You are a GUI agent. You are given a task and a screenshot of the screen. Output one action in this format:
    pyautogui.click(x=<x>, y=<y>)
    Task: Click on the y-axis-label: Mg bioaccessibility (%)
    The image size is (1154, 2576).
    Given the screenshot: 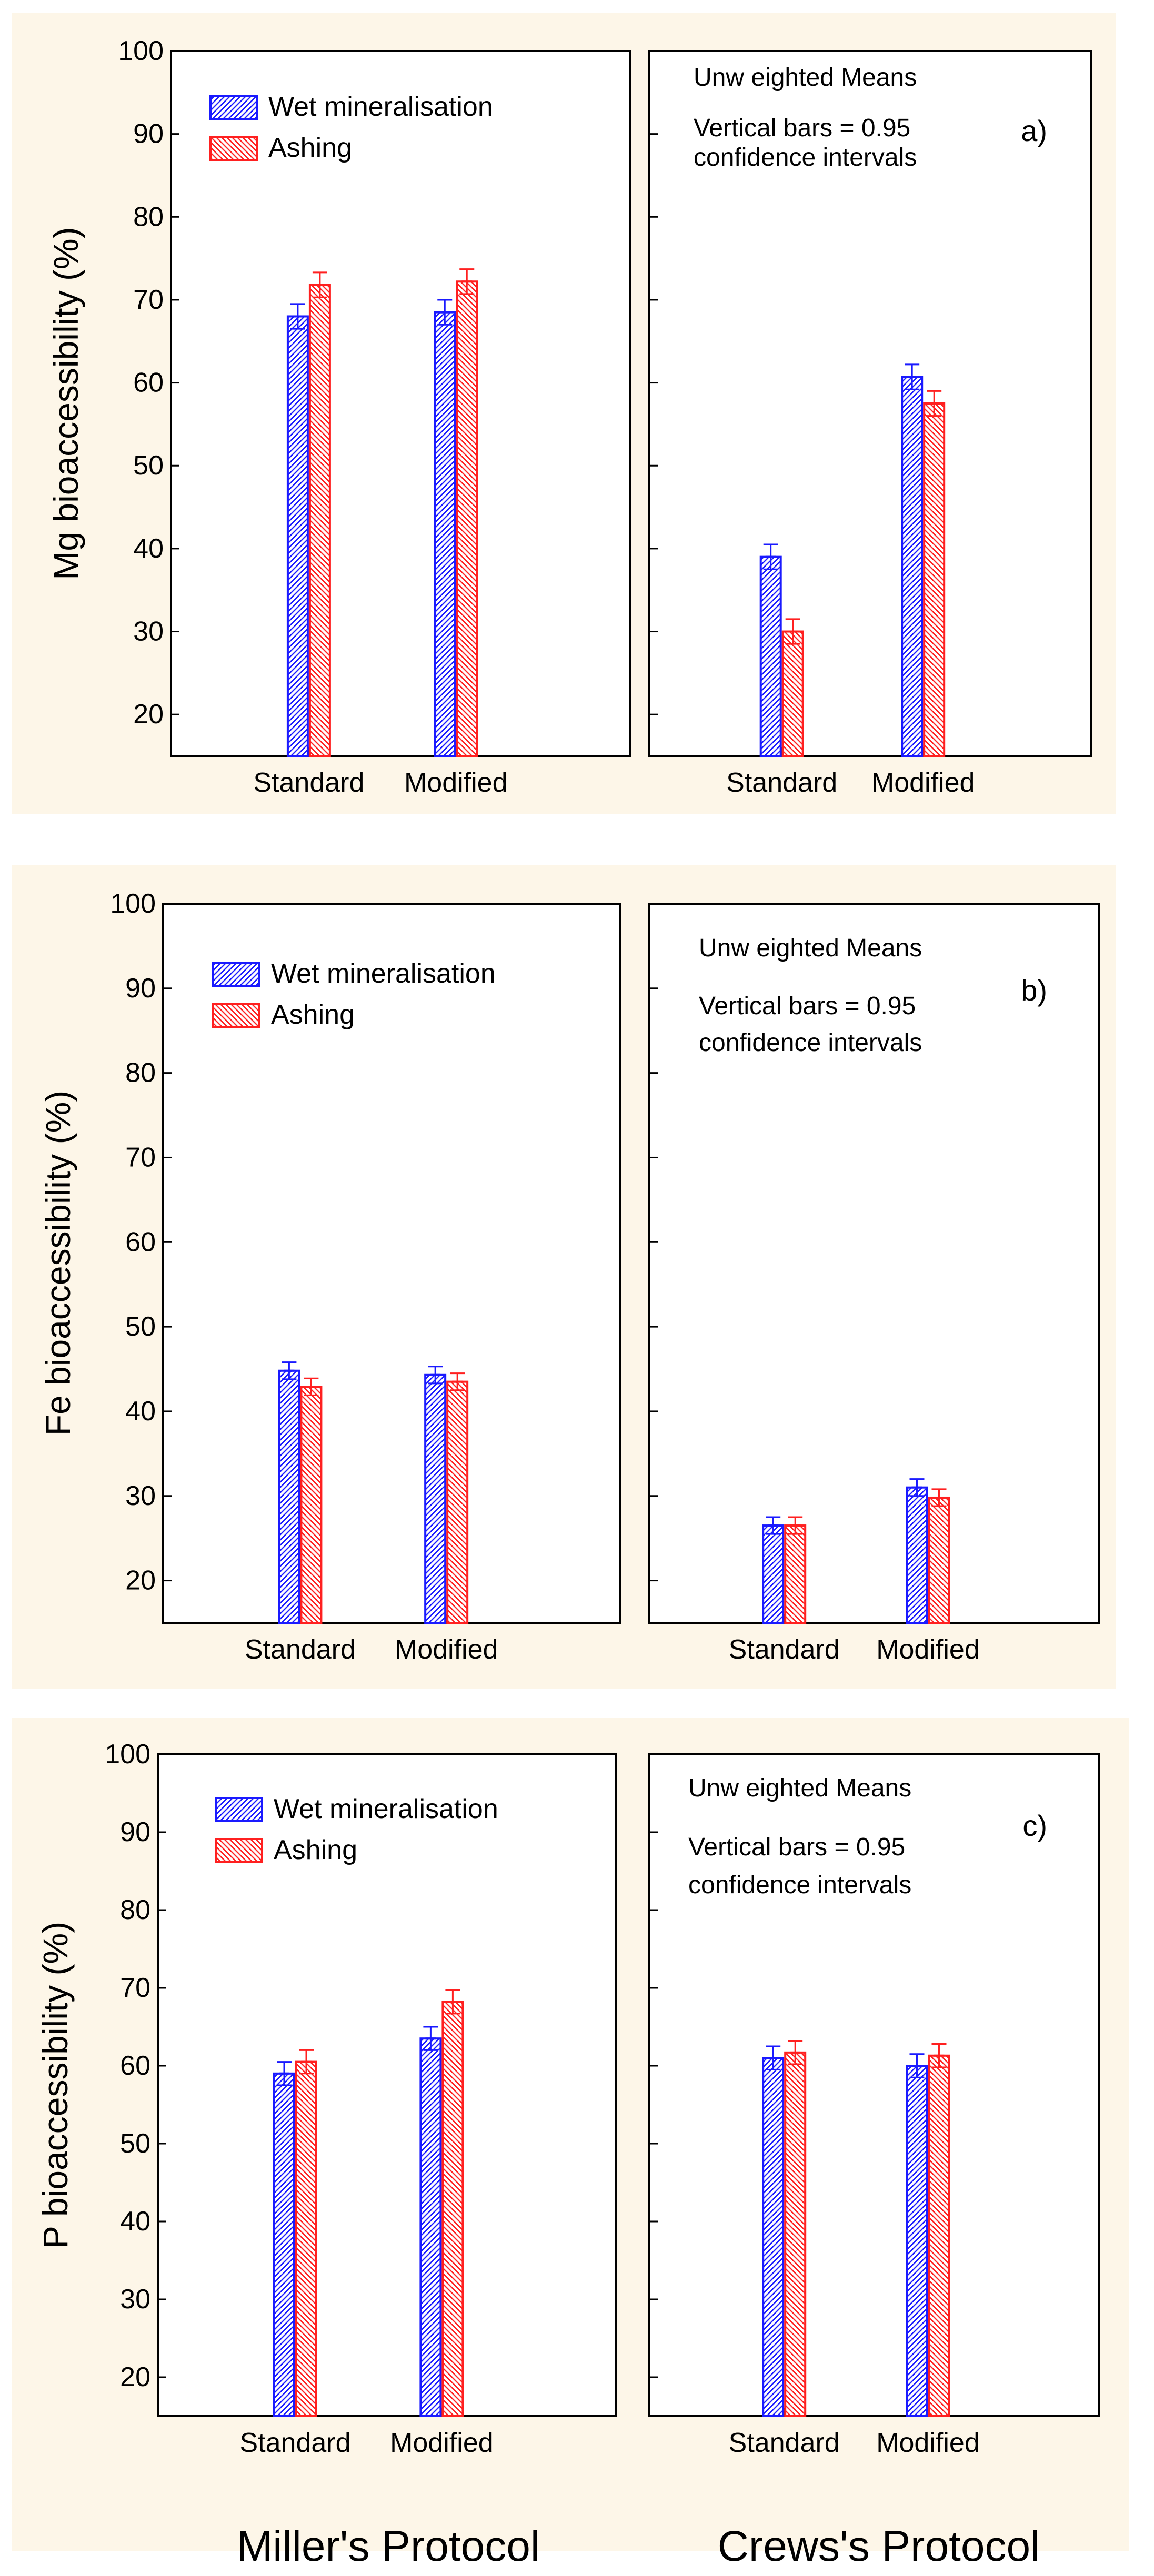 What is the action you would take?
    pyautogui.click(x=65, y=403)
    